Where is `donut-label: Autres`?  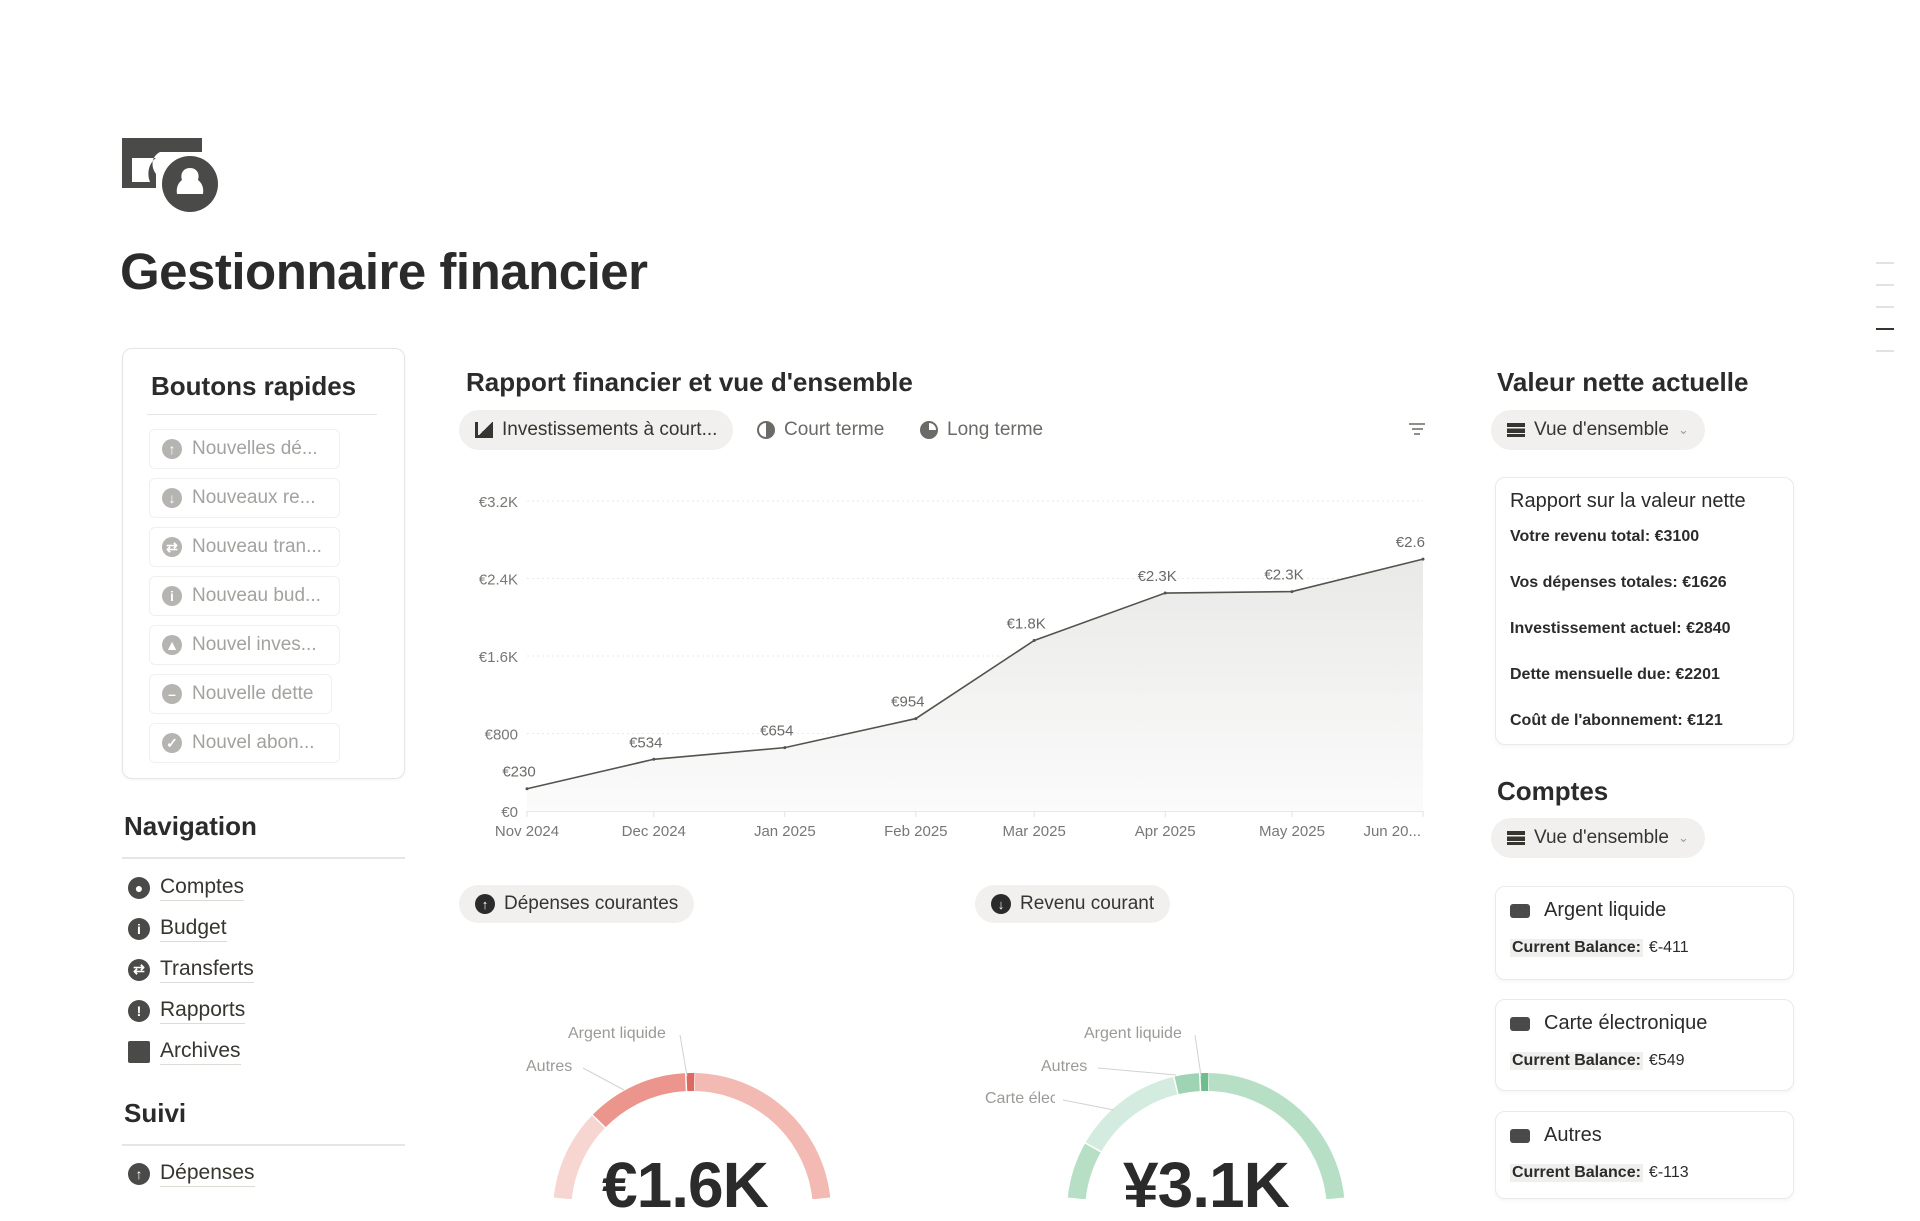 donut-label: Autres is located at coordinates (549, 1067).